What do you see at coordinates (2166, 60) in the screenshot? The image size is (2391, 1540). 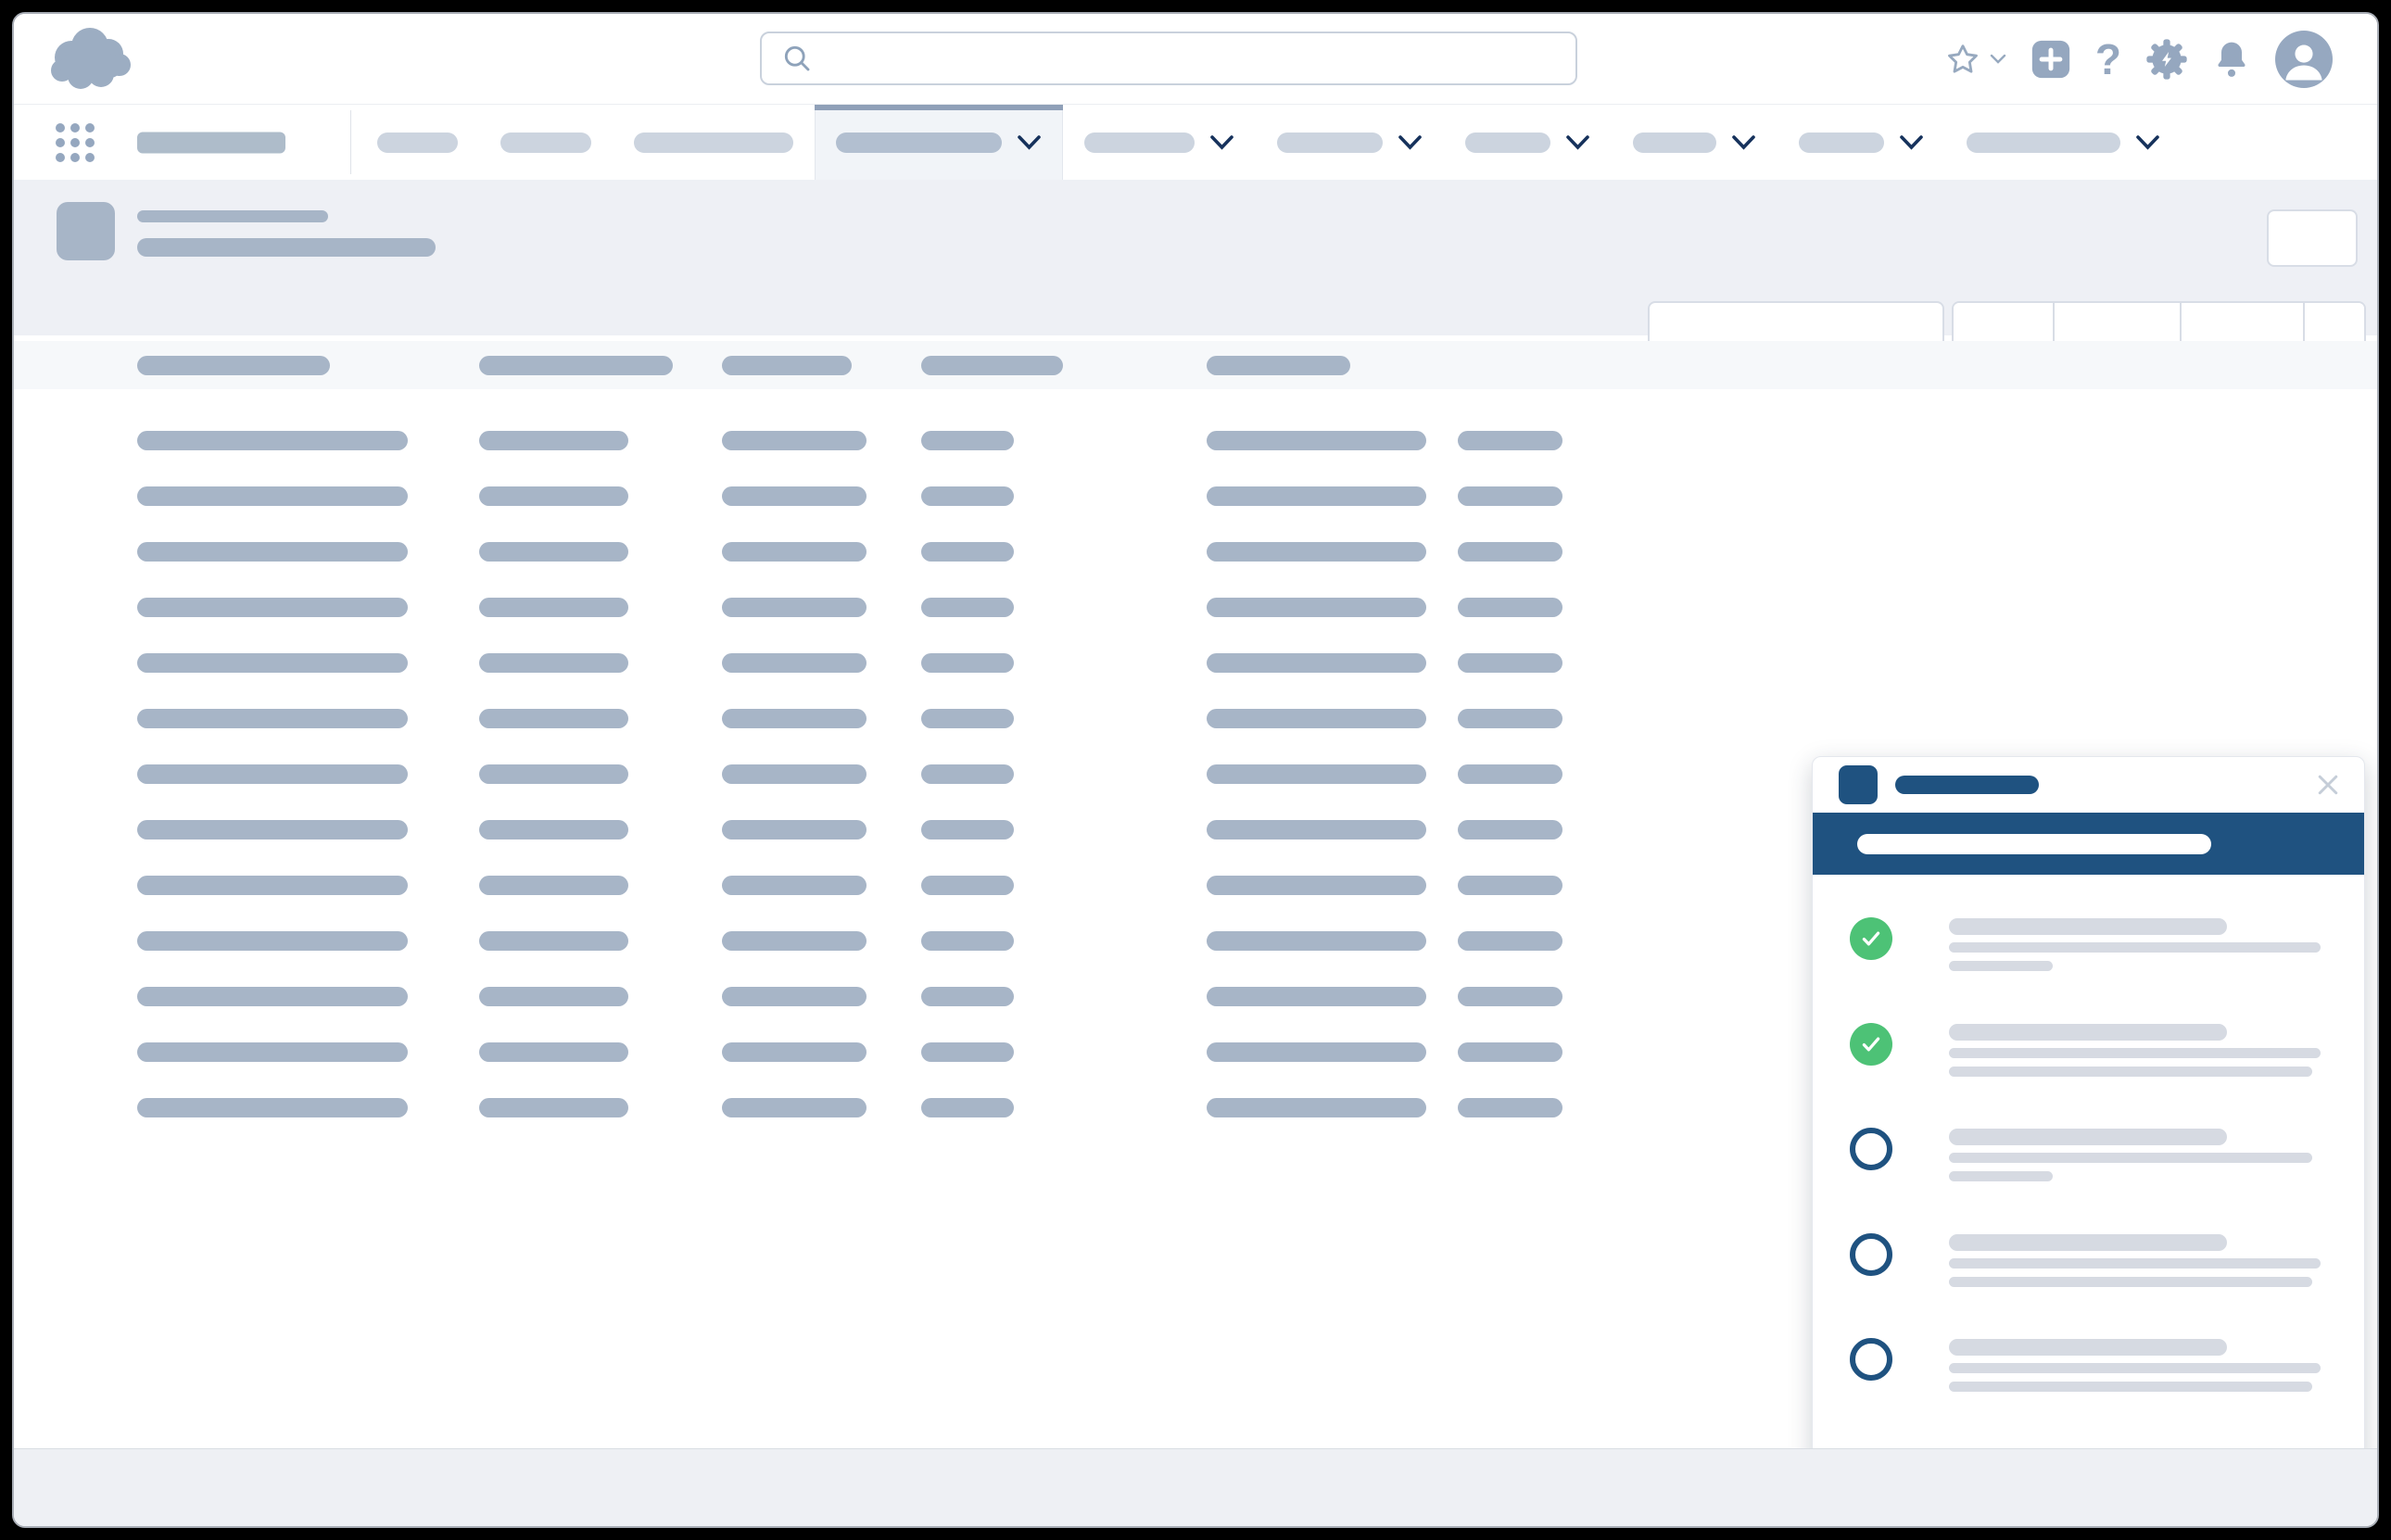 I see `setup-gear-icon` at bounding box center [2166, 60].